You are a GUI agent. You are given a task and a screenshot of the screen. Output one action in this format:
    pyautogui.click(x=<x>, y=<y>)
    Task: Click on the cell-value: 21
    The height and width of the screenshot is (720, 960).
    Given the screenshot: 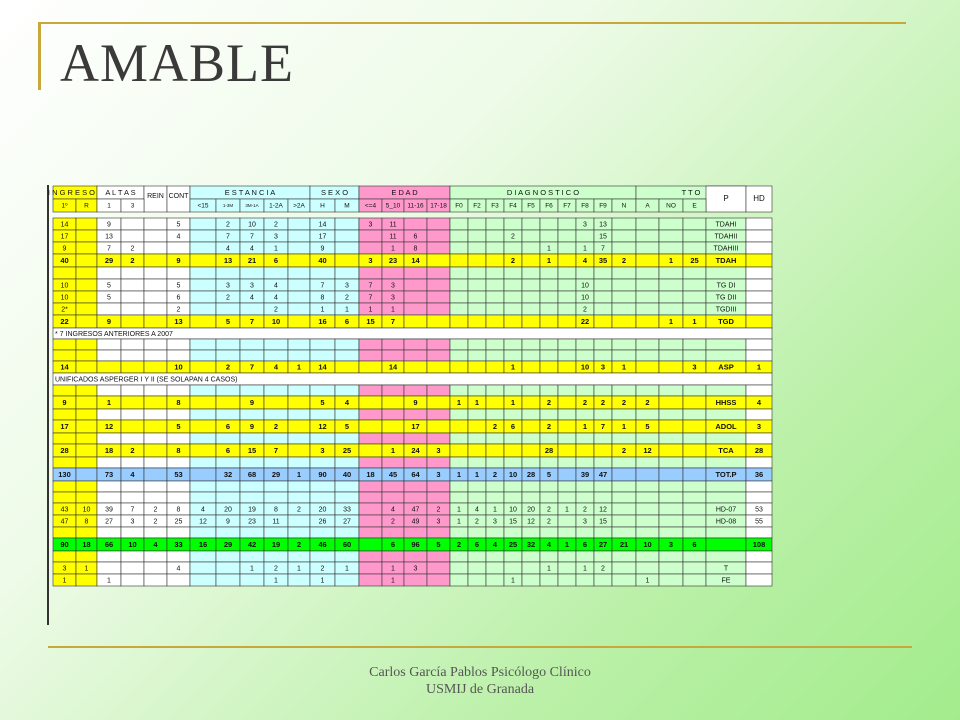 What is the action you would take?
    pyautogui.click(x=252, y=260)
    